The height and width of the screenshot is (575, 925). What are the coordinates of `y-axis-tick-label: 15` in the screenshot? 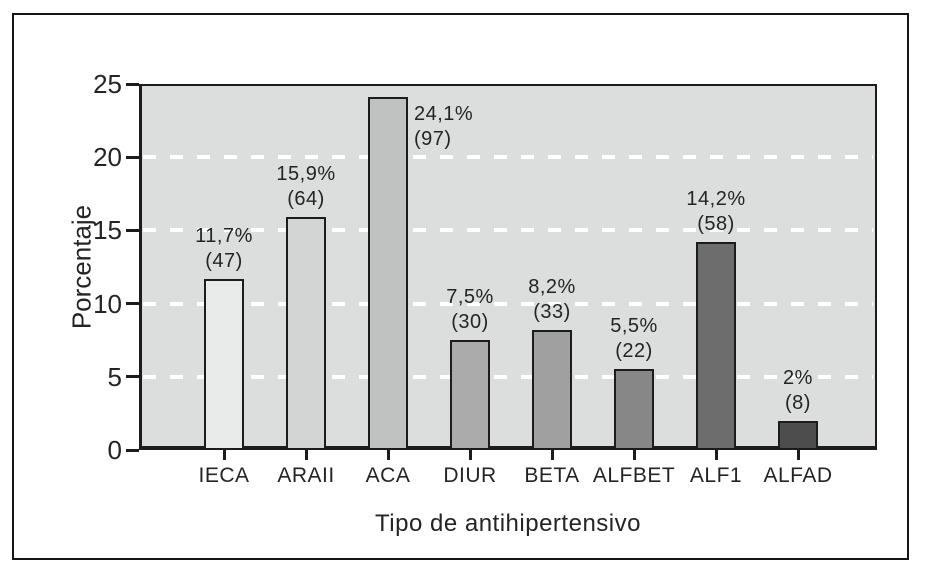 It's located at (107, 230).